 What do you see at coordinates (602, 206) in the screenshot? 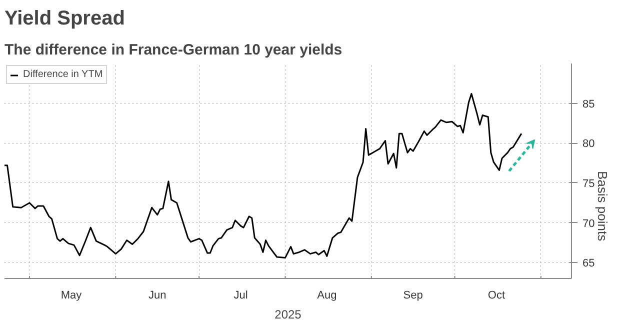
I see `y-axis-title: Basis points` at bounding box center [602, 206].